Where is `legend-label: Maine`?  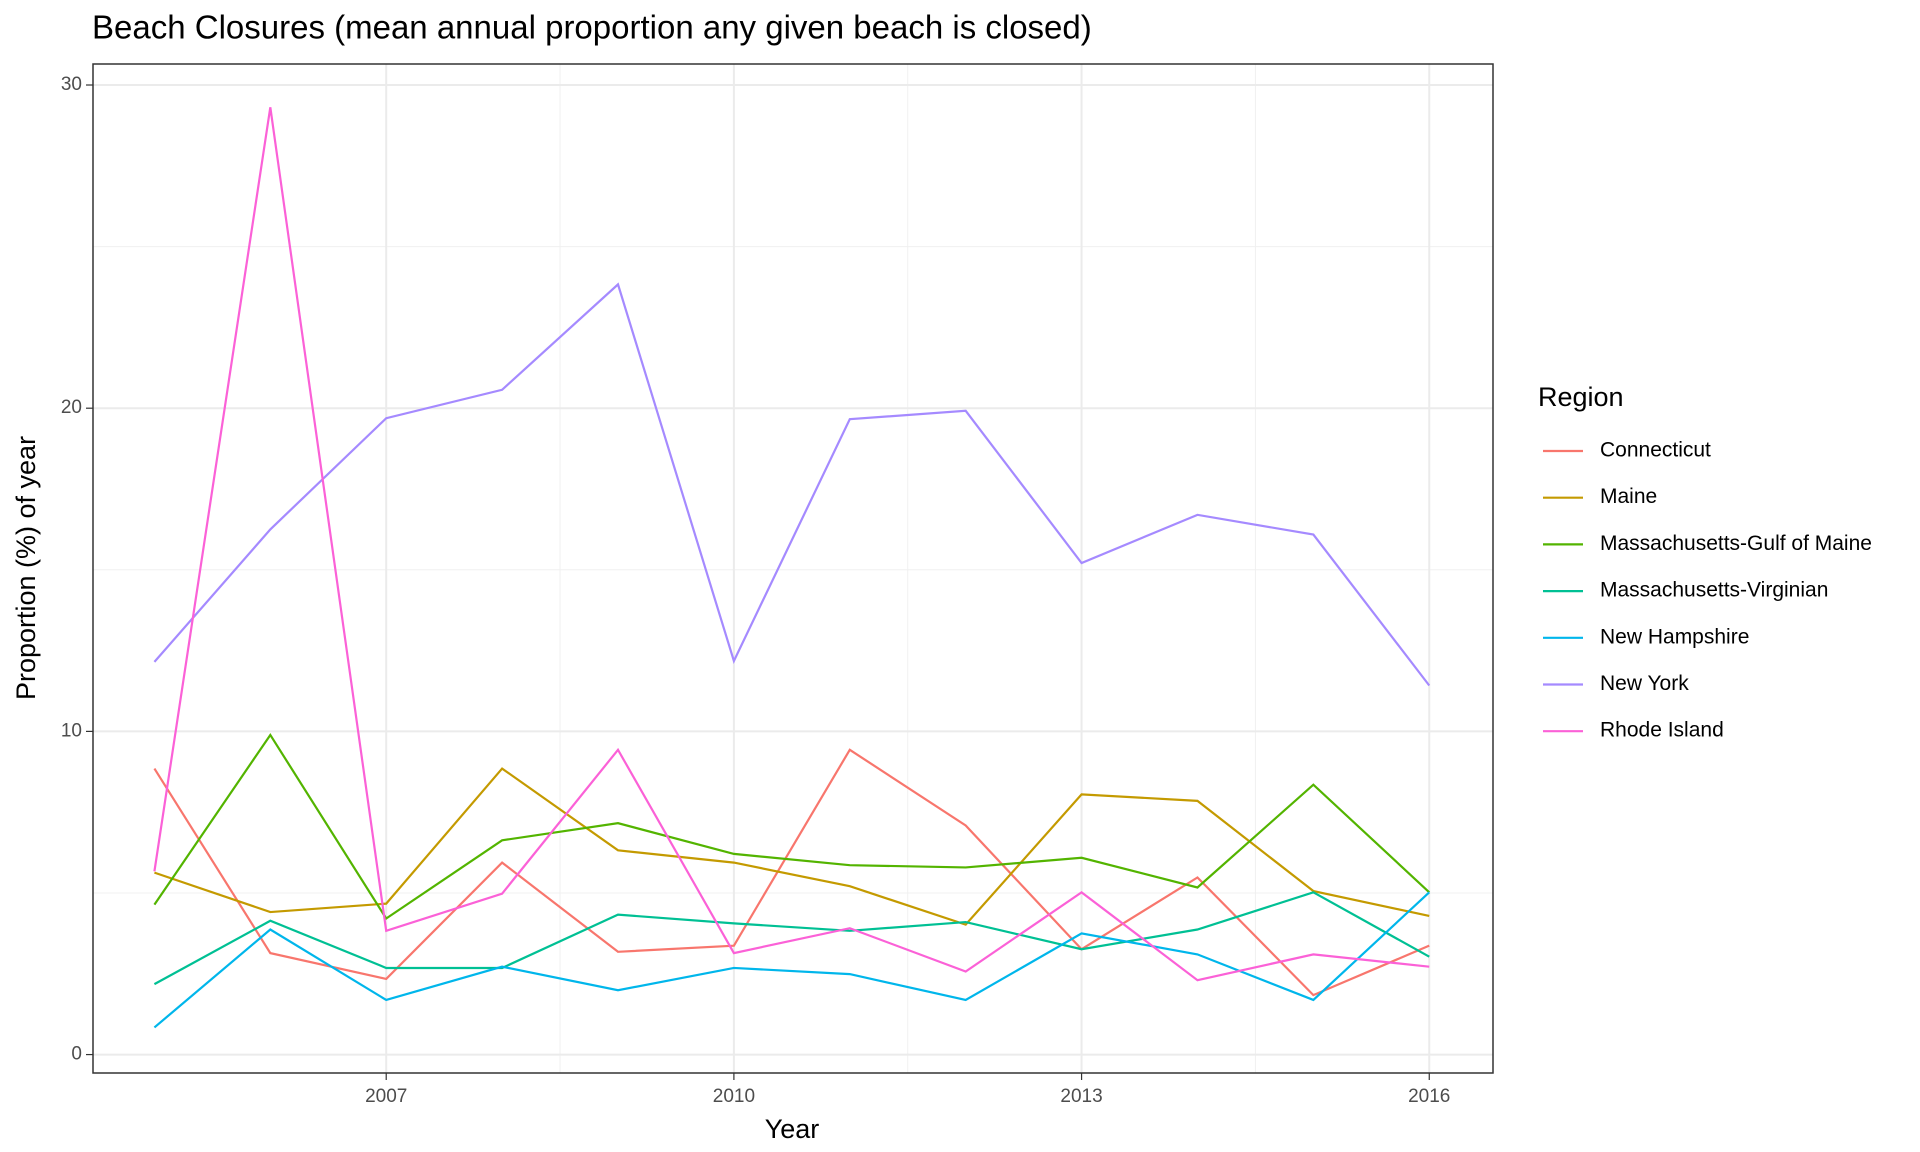 legend-label: Maine is located at coordinates (1628, 496).